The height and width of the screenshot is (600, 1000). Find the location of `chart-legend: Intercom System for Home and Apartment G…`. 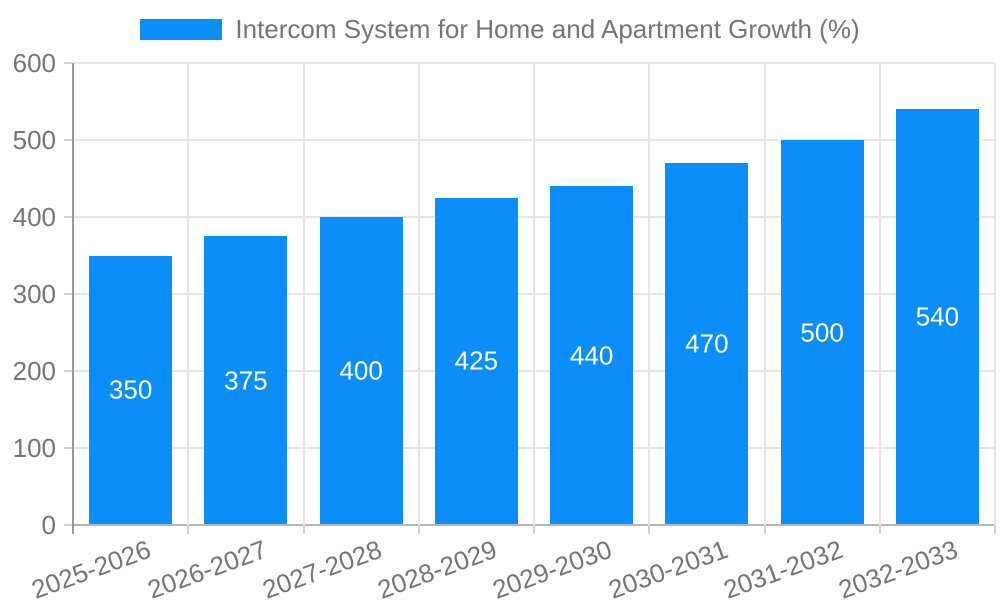

chart-legend: Intercom System for Home and Apartment G… is located at coordinates (500, 29).